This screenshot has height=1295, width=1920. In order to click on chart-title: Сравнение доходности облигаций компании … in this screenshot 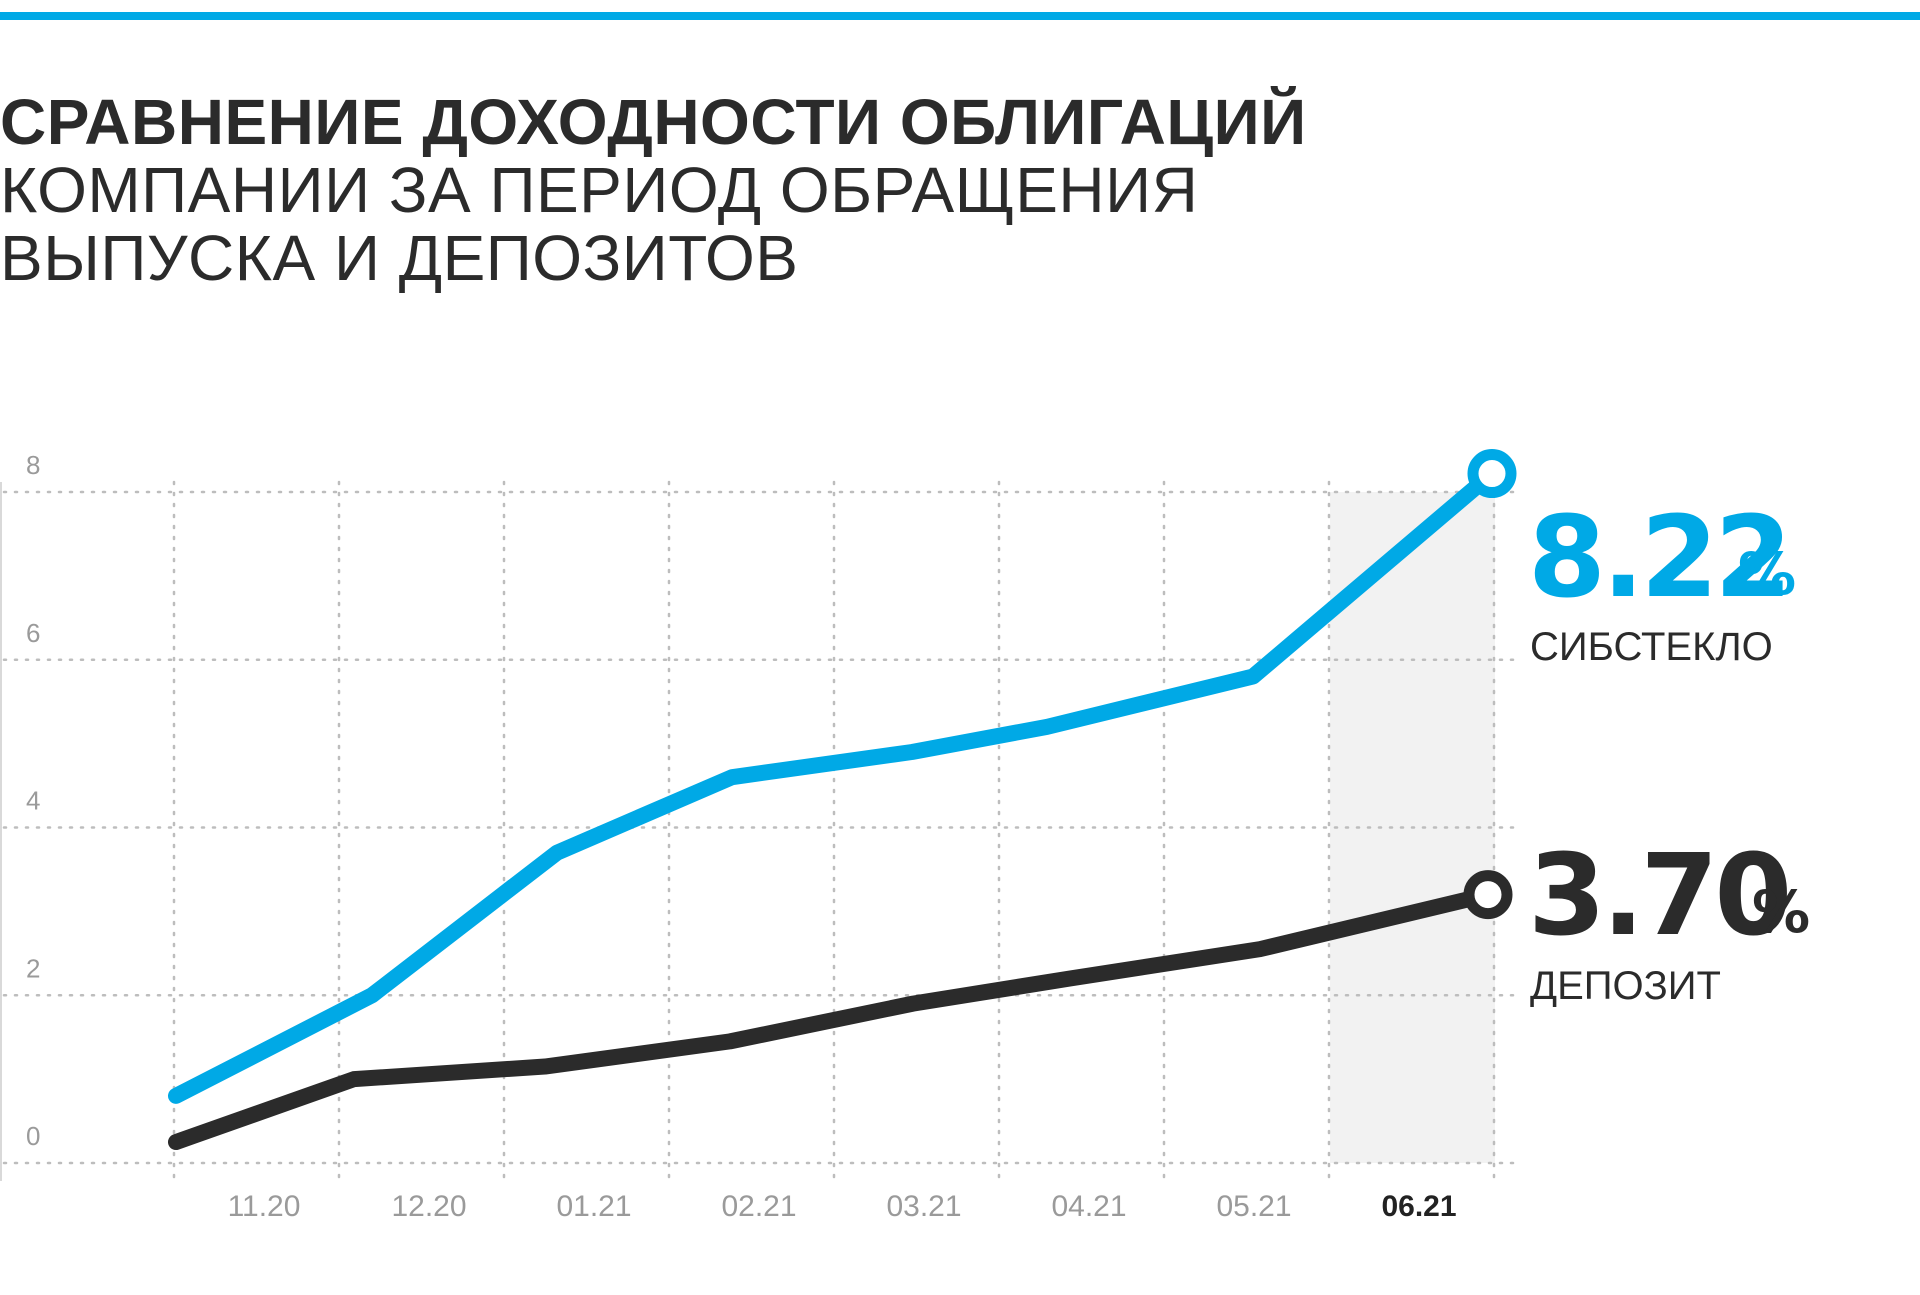, I will do `click(800, 190)`.